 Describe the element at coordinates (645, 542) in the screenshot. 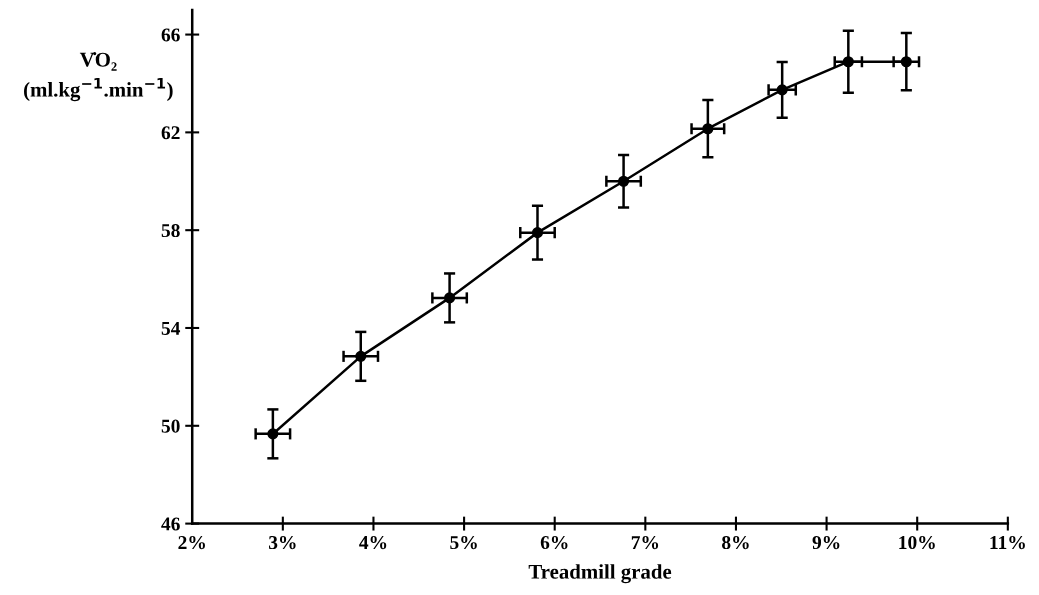

I see `x-tick-label: 7%` at that location.